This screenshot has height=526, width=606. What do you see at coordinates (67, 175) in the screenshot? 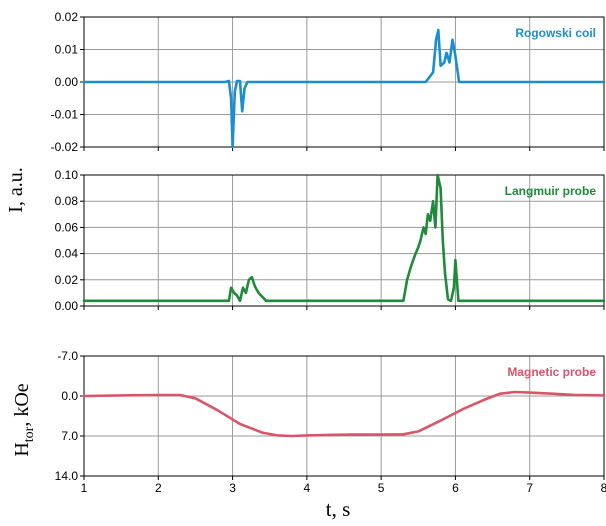
I see `y-tick-label: 0.10` at bounding box center [67, 175].